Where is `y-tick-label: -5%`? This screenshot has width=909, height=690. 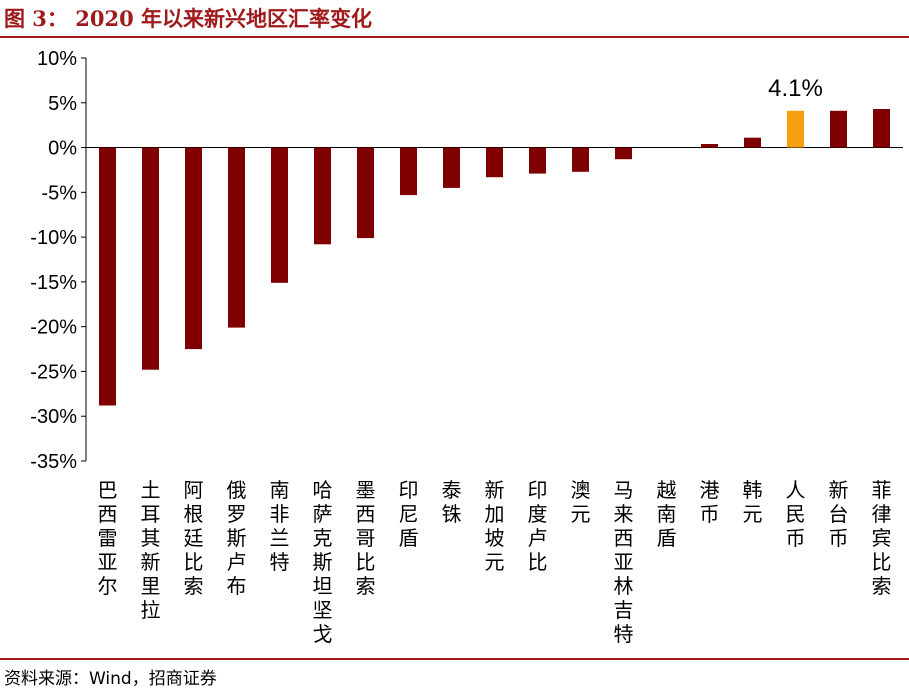 y-tick-label: -5% is located at coordinates (59, 193).